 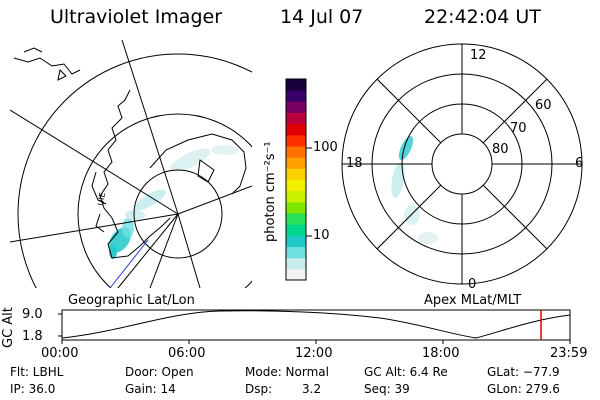 I want to click on geo-lat-ring-middle, so click(x=164, y=200).